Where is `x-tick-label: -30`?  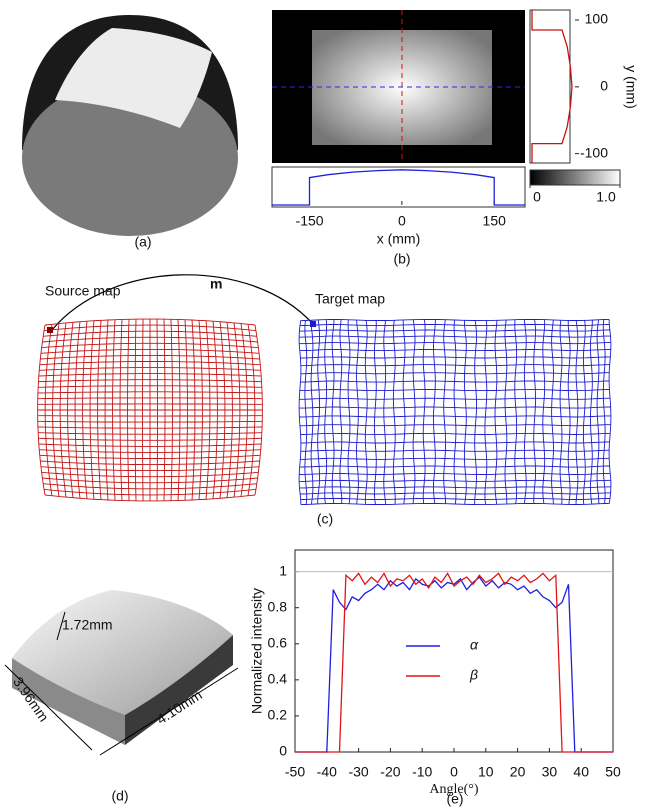
x-tick-label: -30 is located at coordinates (358, 772).